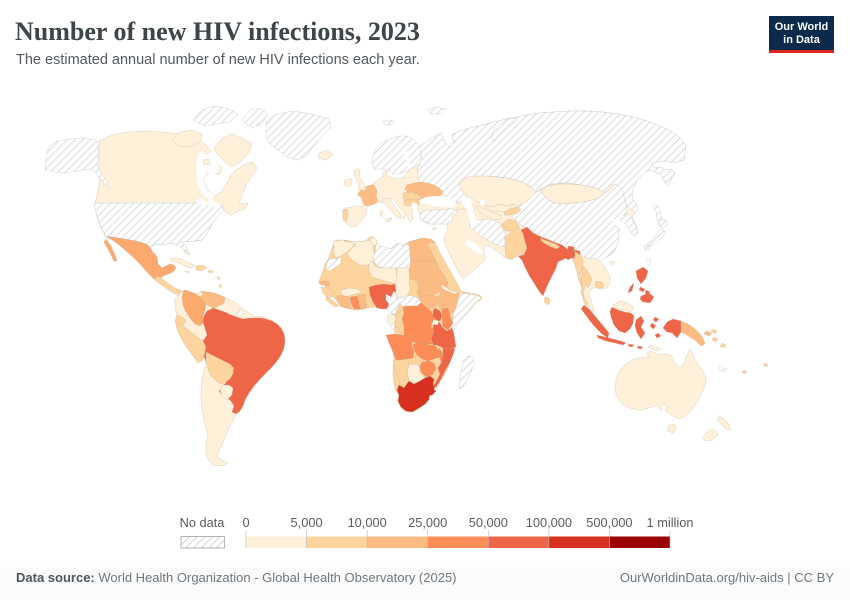 The height and width of the screenshot is (605, 850). Describe the element at coordinates (203, 522) in the screenshot. I see `svg-text: No data` at that location.